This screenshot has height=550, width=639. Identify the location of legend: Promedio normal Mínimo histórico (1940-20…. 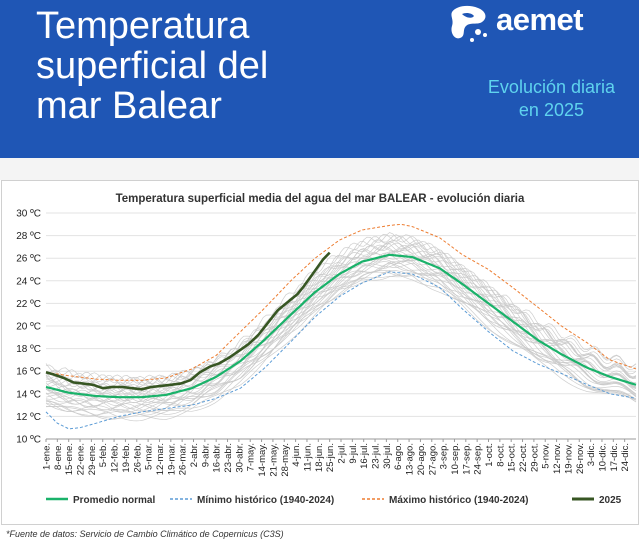
(334, 500).